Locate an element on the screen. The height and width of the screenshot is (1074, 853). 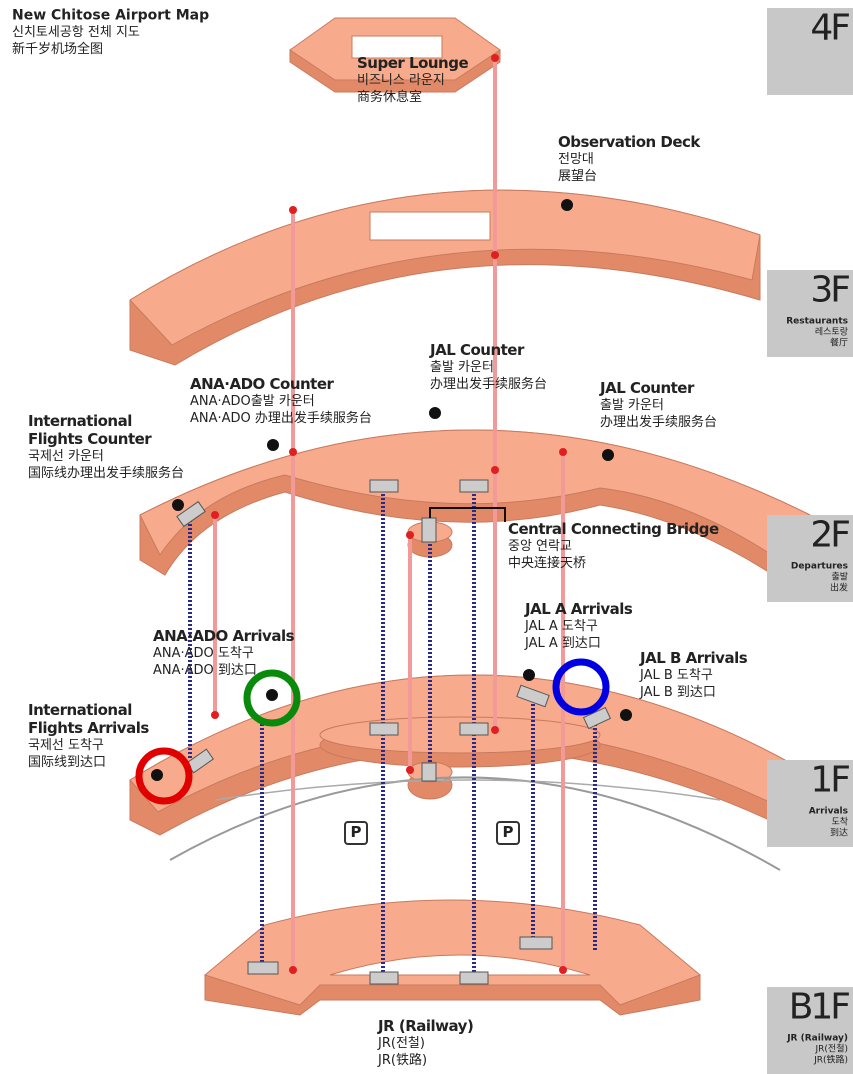
location-subtitle: ANA·ADO출발 카운터 is located at coordinates (252, 401).